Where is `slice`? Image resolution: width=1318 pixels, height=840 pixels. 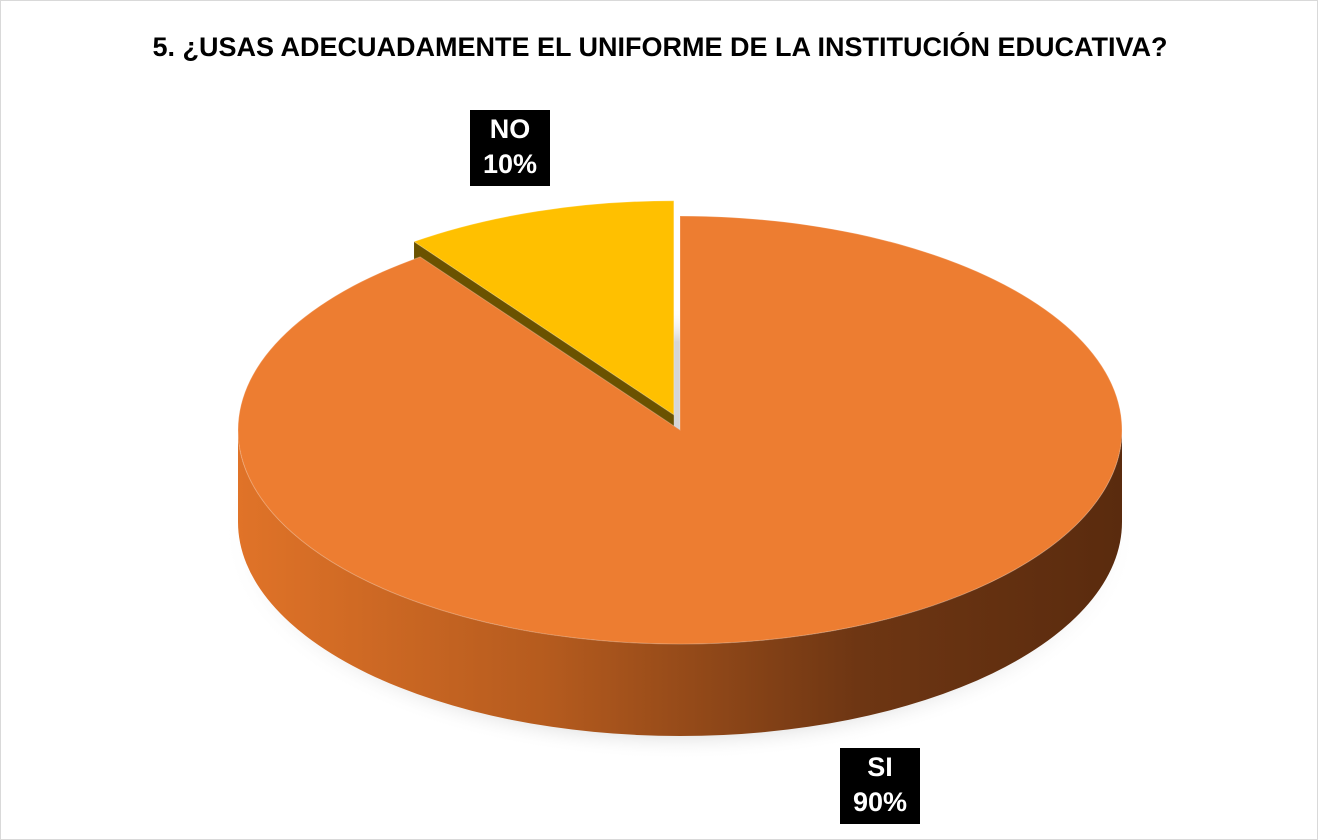
slice is located at coordinates (543, 308).